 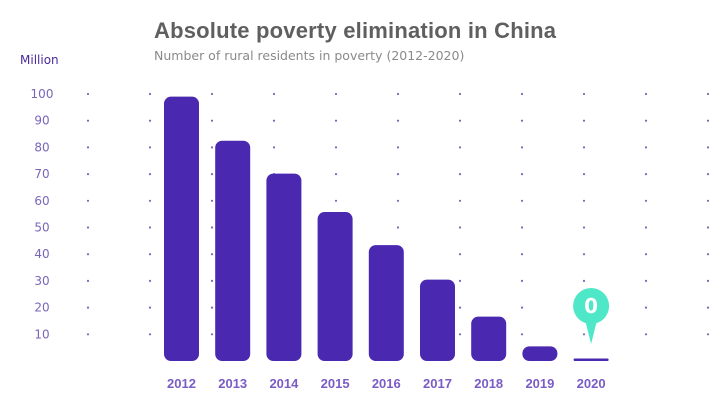 I want to click on y-tick-label: 90, so click(x=41, y=121).